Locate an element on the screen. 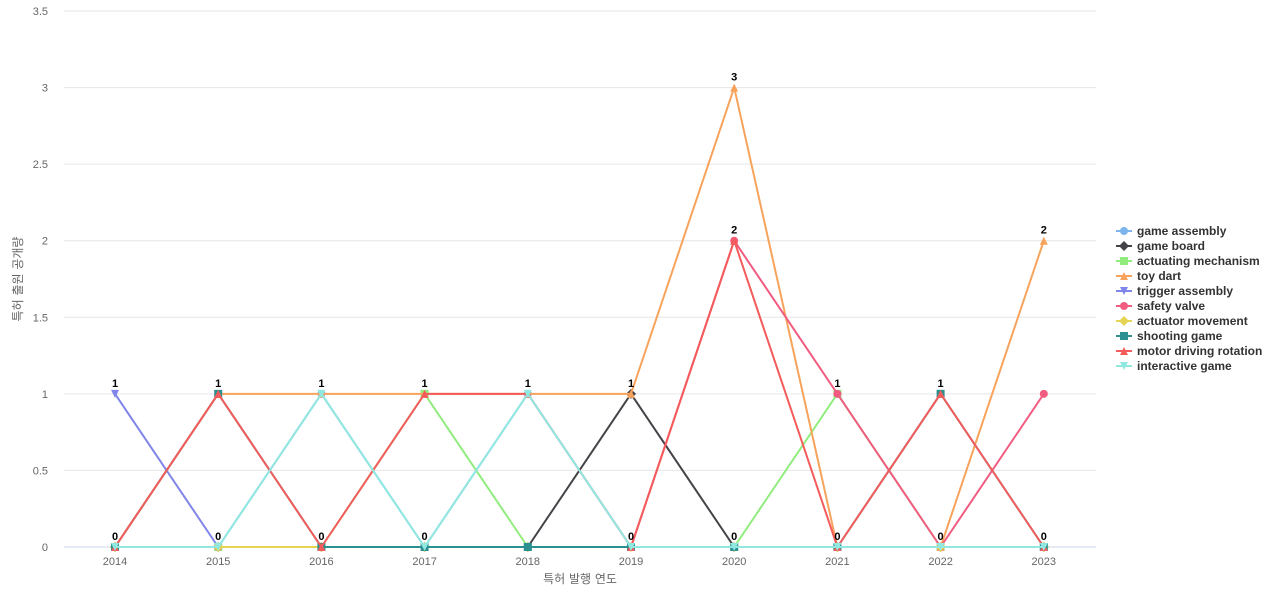  x-tick-label: 2014 is located at coordinates (115, 562).